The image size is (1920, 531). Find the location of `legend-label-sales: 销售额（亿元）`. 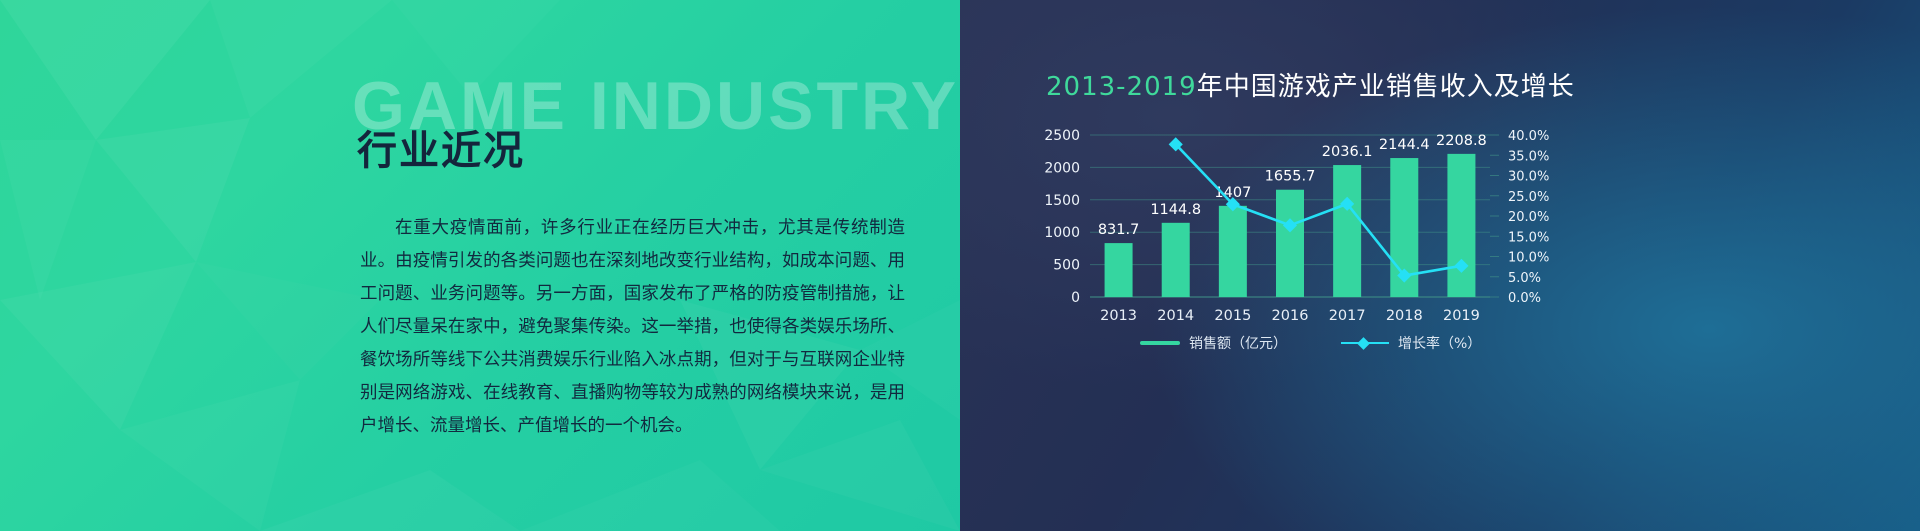

legend-label-sales: 销售额（亿元） is located at coordinates (1238, 344).